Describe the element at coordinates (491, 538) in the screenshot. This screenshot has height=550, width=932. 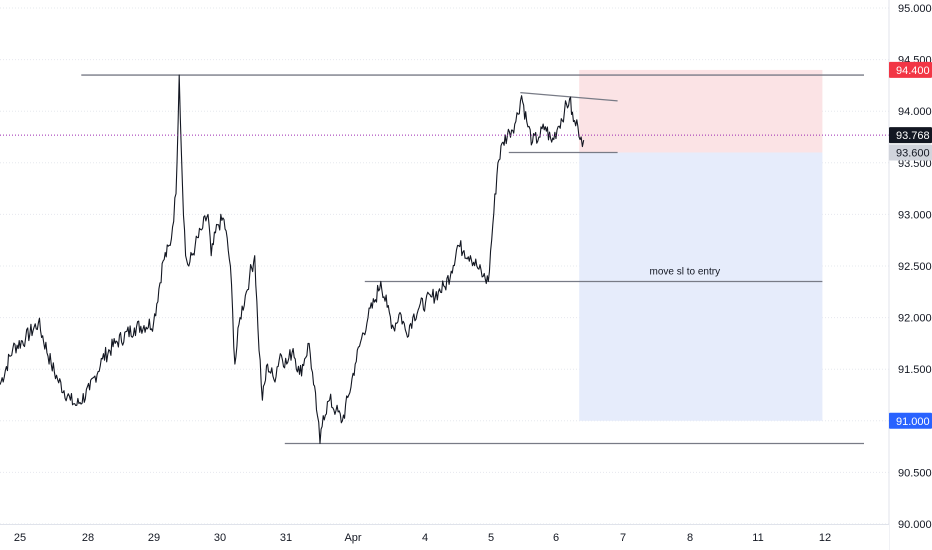
I see `time-tick-label: 5` at that location.